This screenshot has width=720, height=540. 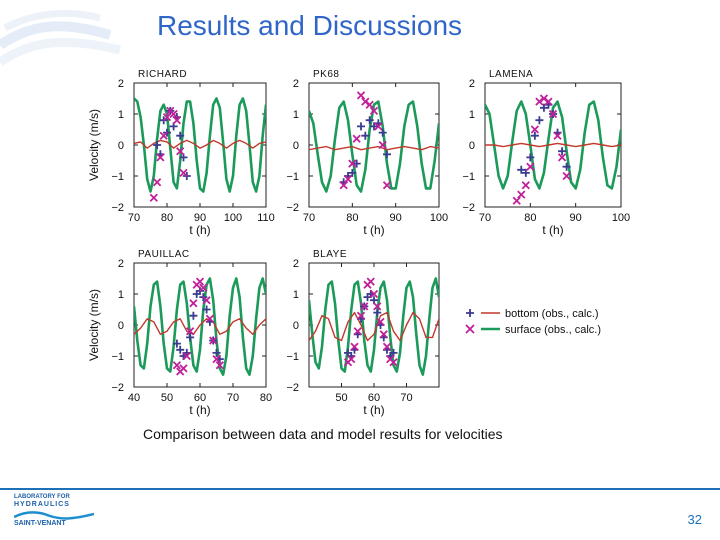 What do you see at coordinates (374, 398) in the screenshot?
I see `x-tick-label: 60` at bounding box center [374, 398].